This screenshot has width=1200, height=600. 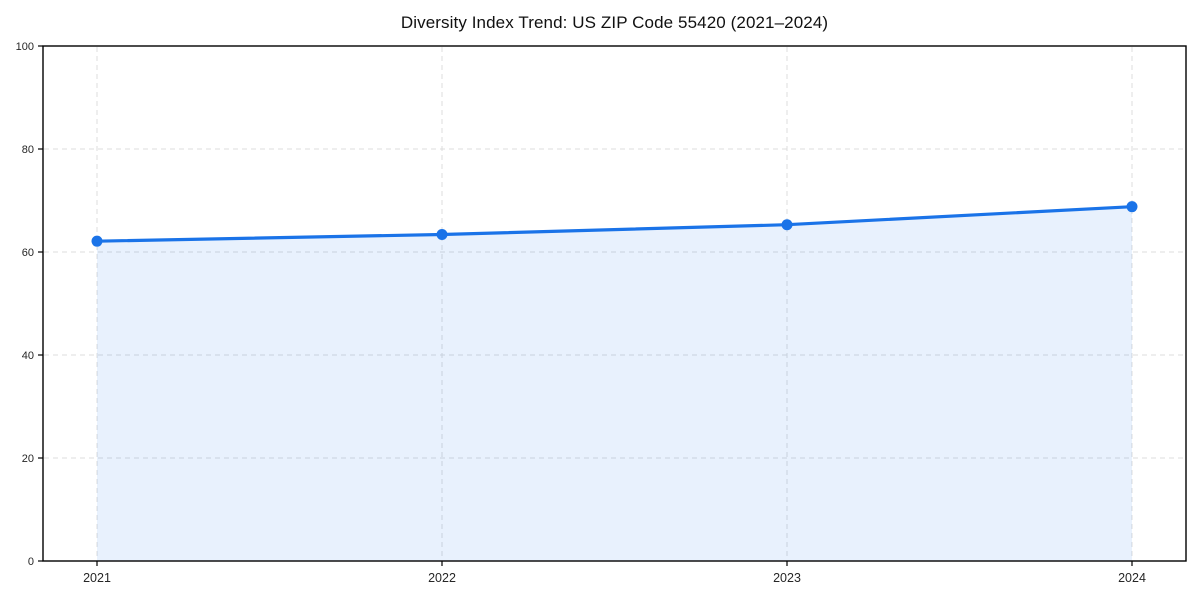 What do you see at coordinates (25, 47) in the screenshot?
I see `y-tick-label: 100` at bounding box center [25, 47].